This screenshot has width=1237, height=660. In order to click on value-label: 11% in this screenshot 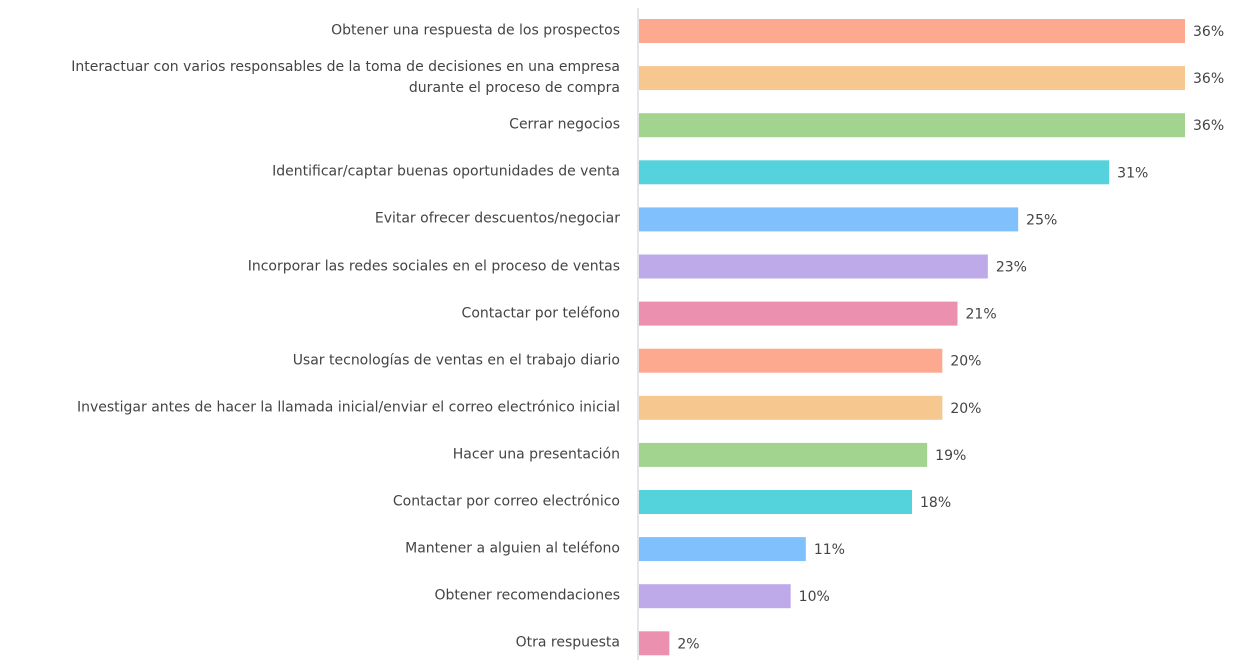, I will do `click(829, 550)`.